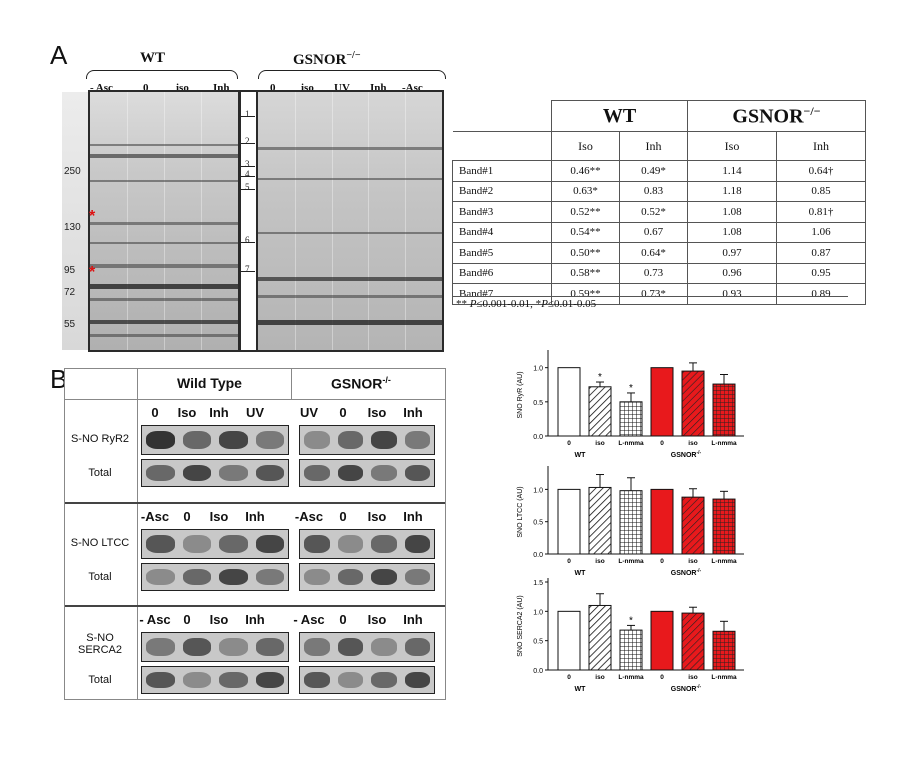 This screenshot has width=900, height=780. What do you see at coordinates (821, 232) in the screenshot?
I see `table-cell: 1.06` at bounding box center [821, 232].